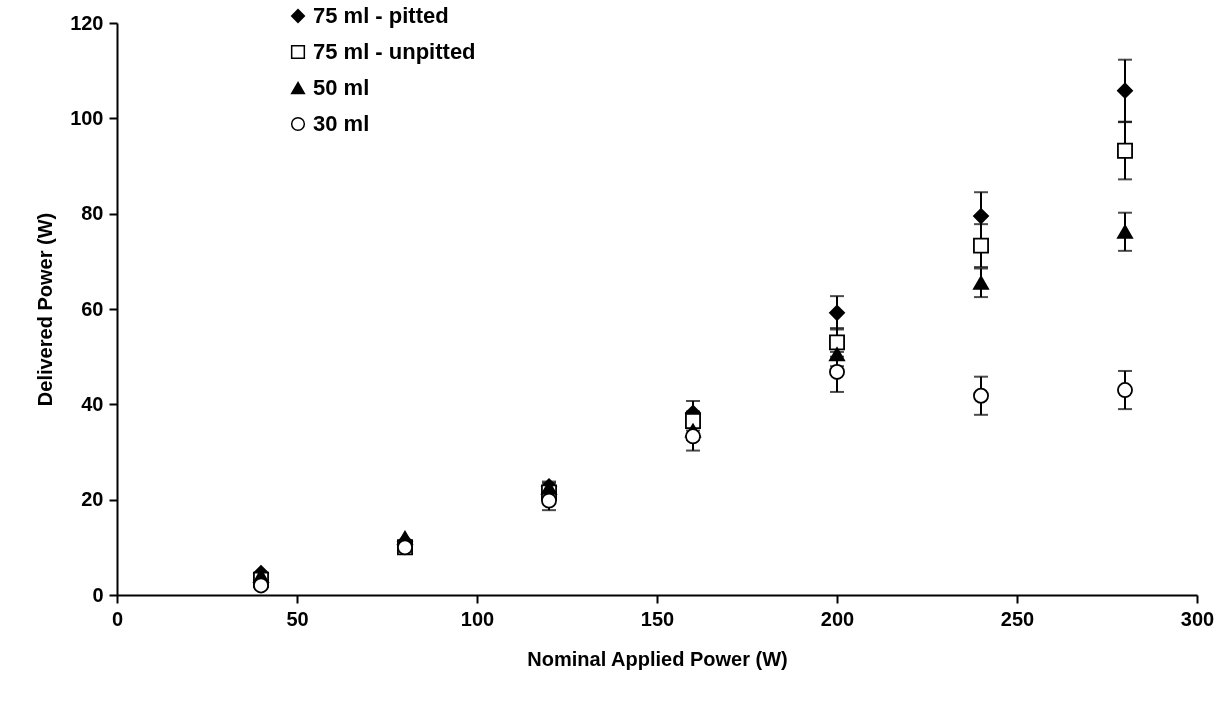 The width and height of the screenshot is (1222, 708). What do you see at coordinates (394, 51) in the screenshot?
I see `legend-label: 75 ml - unpitted` at bounding box center [394, 51].